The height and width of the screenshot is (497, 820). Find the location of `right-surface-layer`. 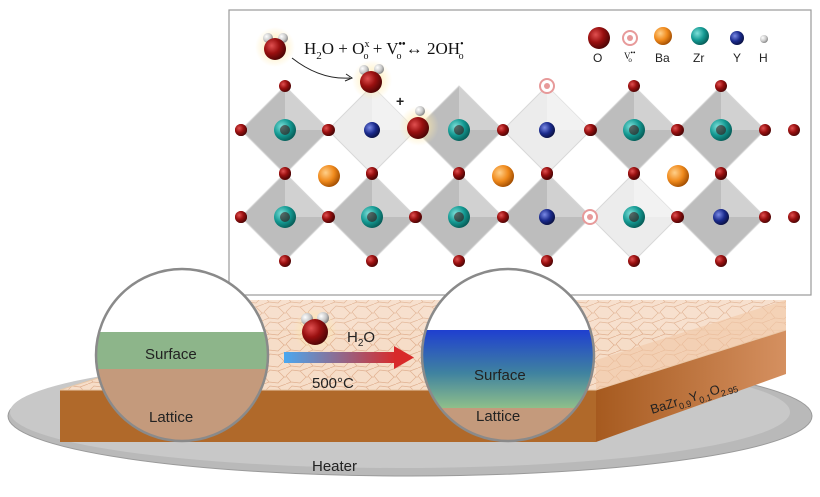

right-surface-layer is located at coordinates (508, 369).